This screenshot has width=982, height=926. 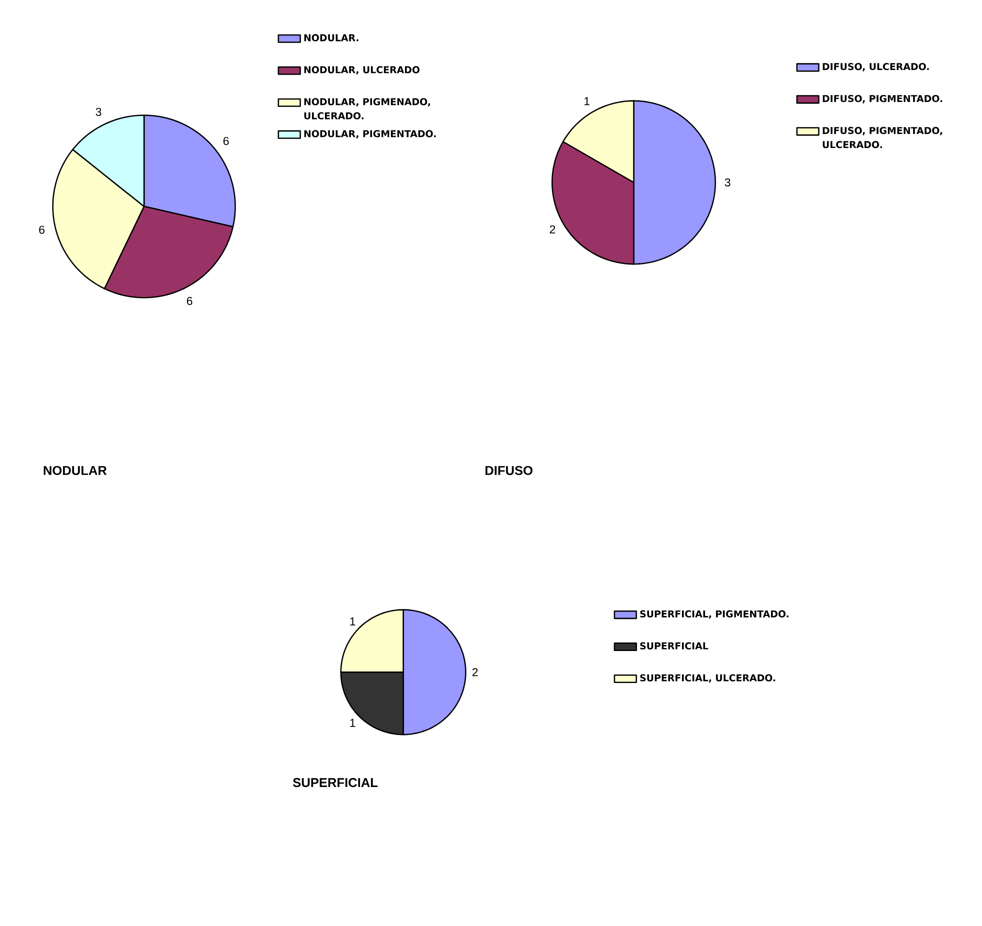 I want to click on legend-label: NODULAR, PIGMENTADO., so click(x=370, y=134).